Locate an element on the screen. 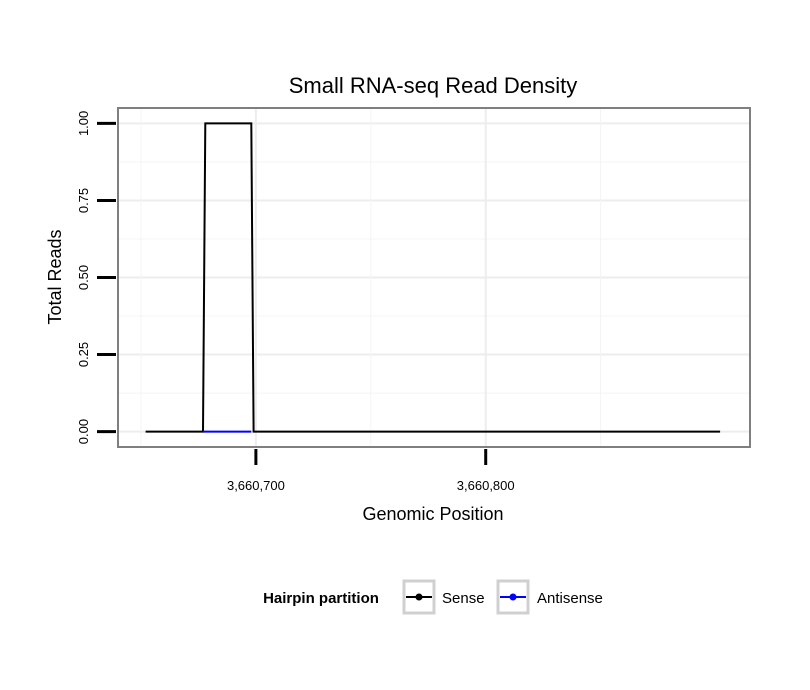 Image resolution: width=810 pixels, height=690 pixels. legend-item-antisense: Antisense is located at coordinates (549, 597).